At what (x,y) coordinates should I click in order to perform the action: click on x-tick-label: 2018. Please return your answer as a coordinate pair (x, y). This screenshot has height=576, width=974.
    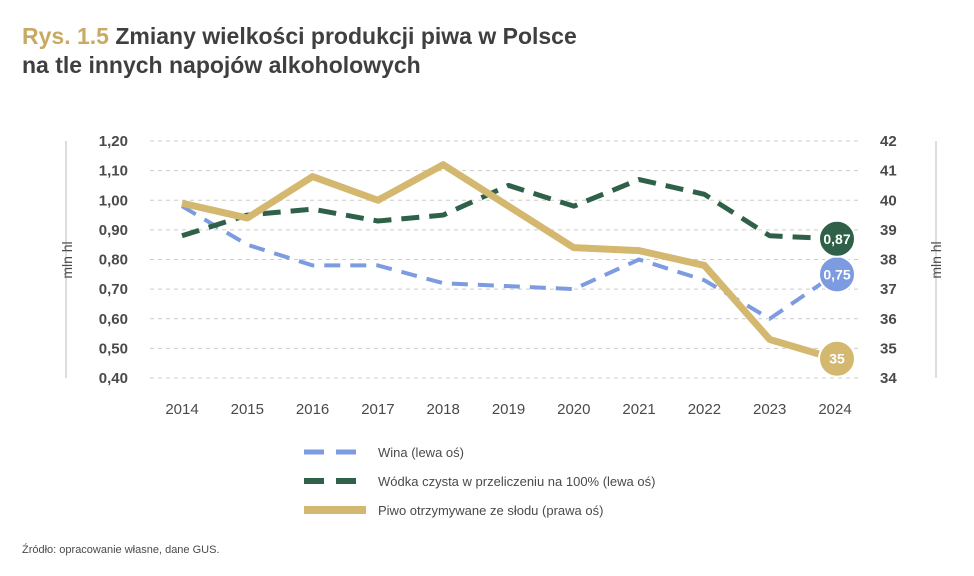
    Looking at the image, I should click on (443, 409).